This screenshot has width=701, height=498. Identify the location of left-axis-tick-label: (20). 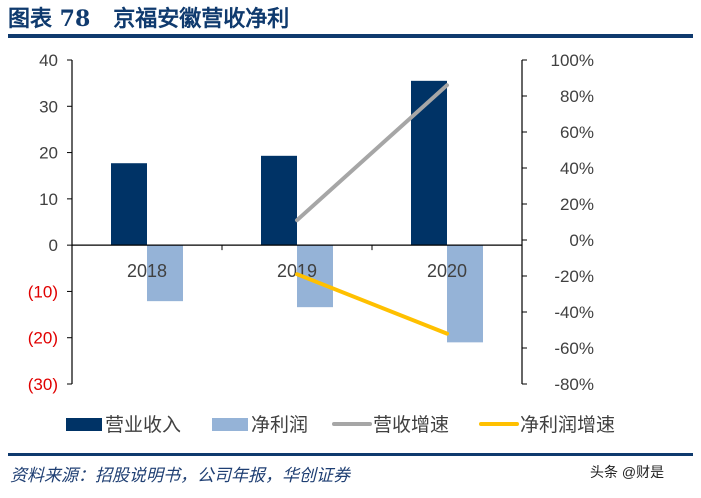
(43, 338).